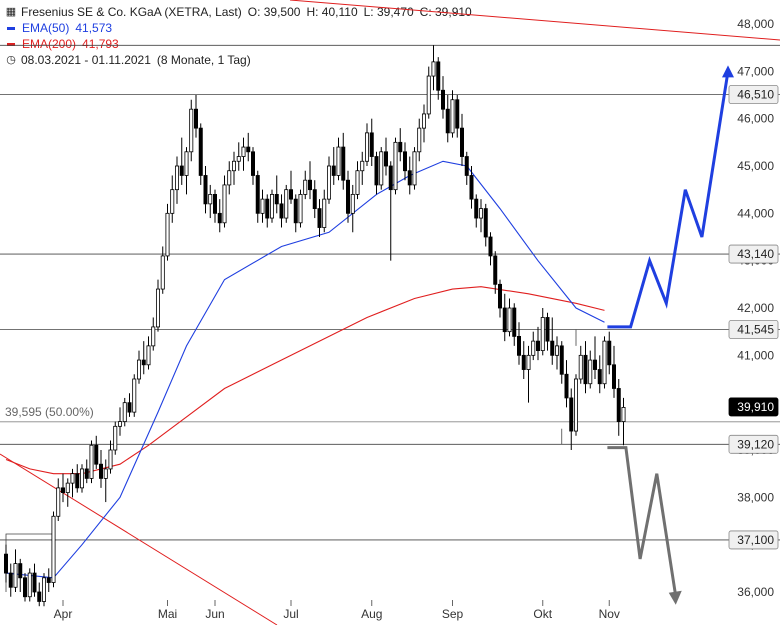 The width and height of the screenshot is (780, 625). Describe the element at coordinates (11, 60) in the screenshot. I see `clock-icon: ◷` at that location.